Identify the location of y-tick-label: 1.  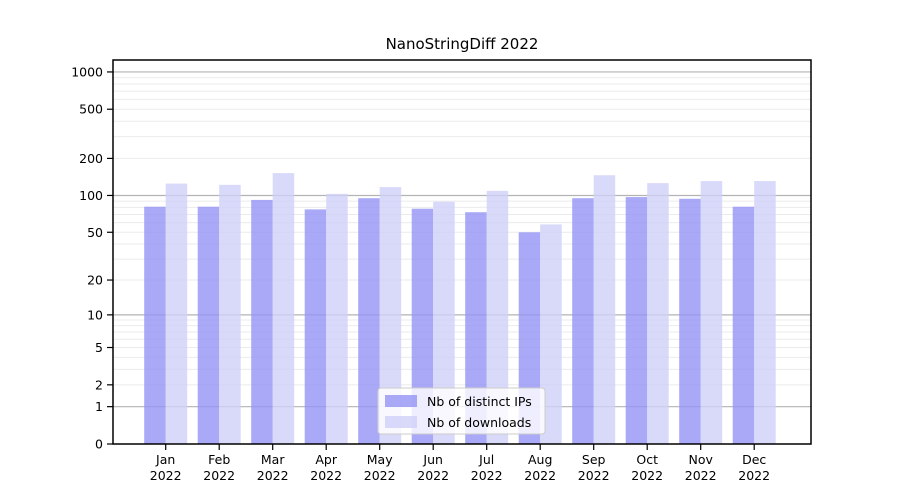
(99, 406).